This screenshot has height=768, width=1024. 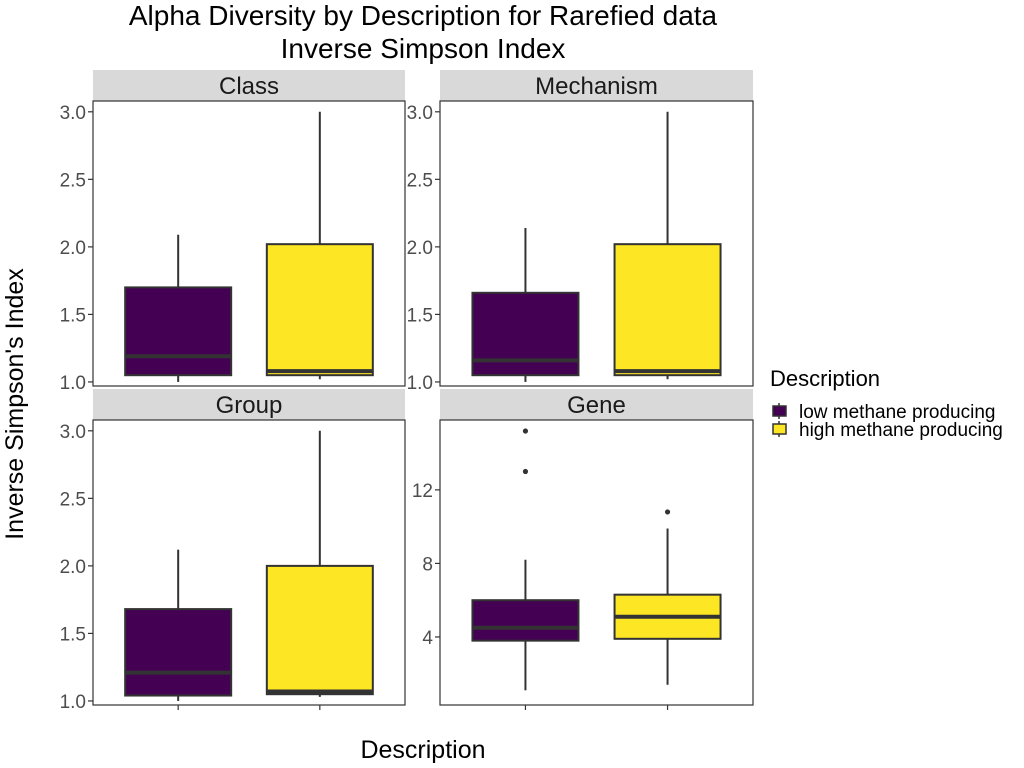 What do you see at coordinates (897, 412) in the screenshot?
I see `legend-label: low methane producing` at bounding box center [897, 412].